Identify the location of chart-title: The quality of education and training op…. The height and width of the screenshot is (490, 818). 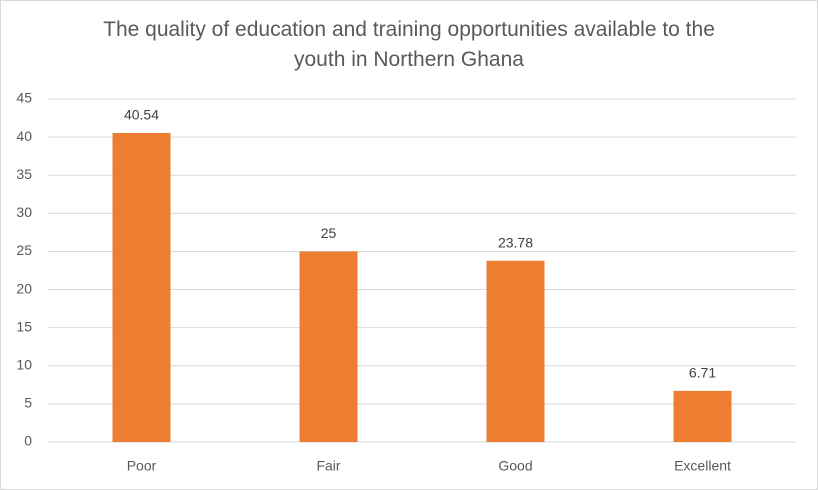
(409, 44).